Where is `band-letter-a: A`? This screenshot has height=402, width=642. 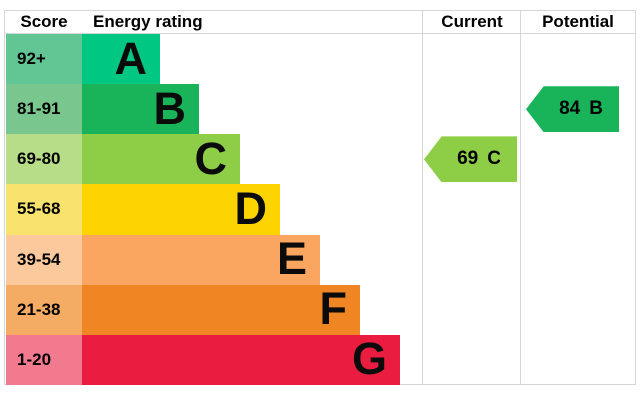
band-letter-a: A is located at coordinates (131, 58).